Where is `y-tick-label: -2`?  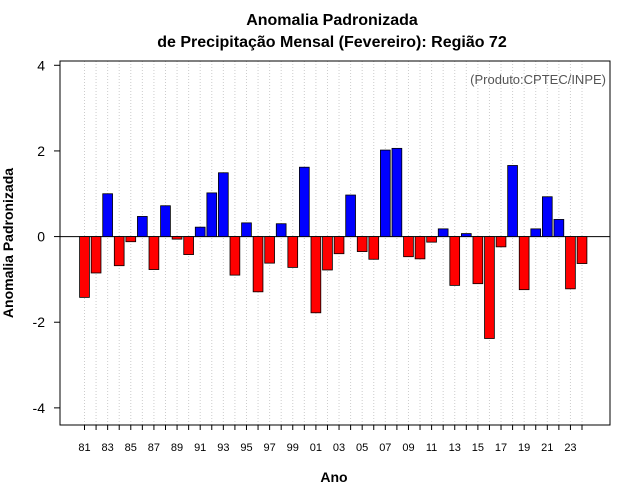 y-tick-label: -2 is located at coordinates (39, 322).